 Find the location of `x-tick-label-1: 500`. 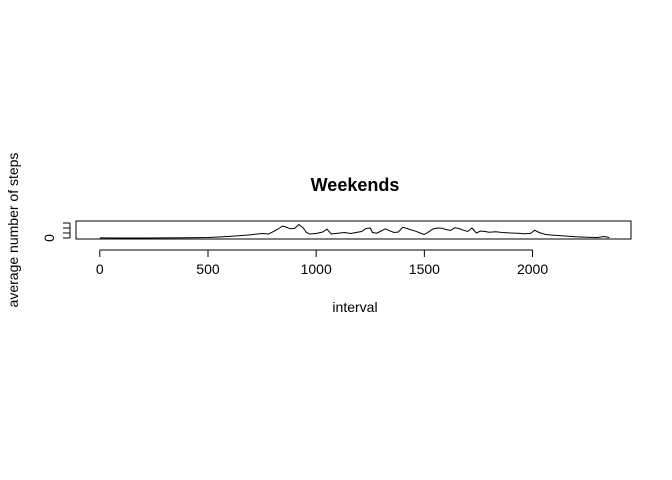

x-tick-label-1: 500 is located at coordinates (208, 269).